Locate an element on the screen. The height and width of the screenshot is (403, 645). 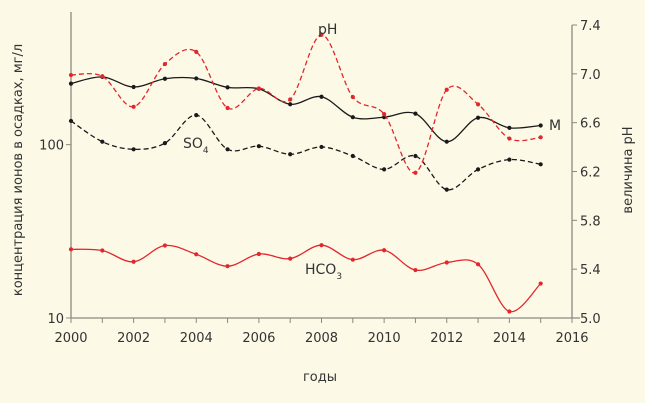
x-tick-label: 2008 is located at coordinates (321, 338).